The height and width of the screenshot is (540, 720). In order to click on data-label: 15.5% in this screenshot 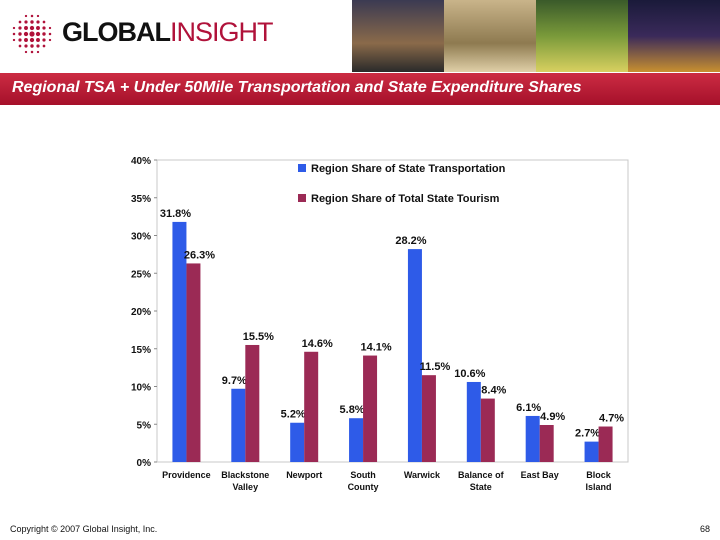, I will do `click(258, 337)`.